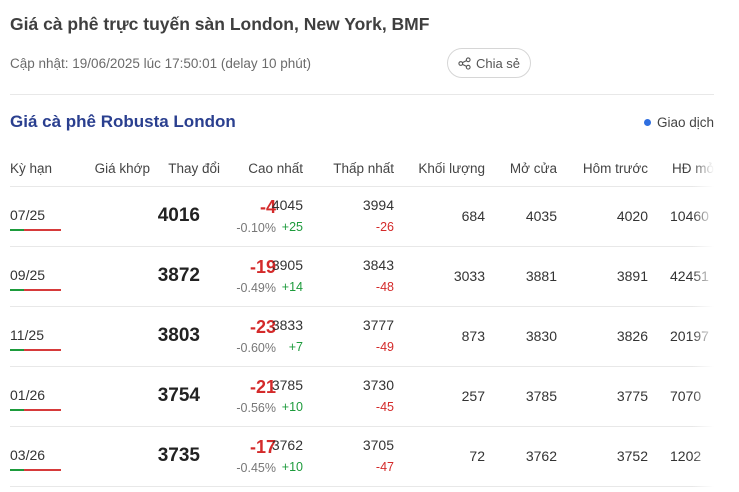  I want to click on prev-close-value: 3752, so click(632, 456).